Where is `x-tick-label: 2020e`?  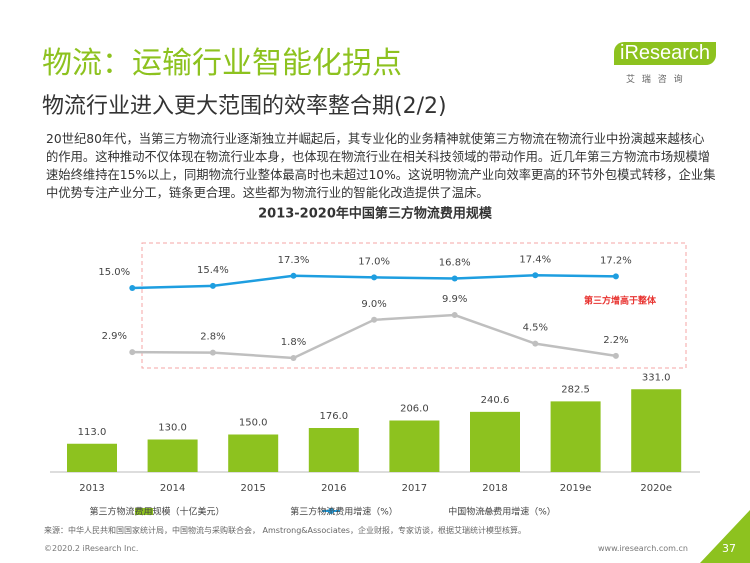
x-tick-label: 2020e is located at coordinates (656, 488).